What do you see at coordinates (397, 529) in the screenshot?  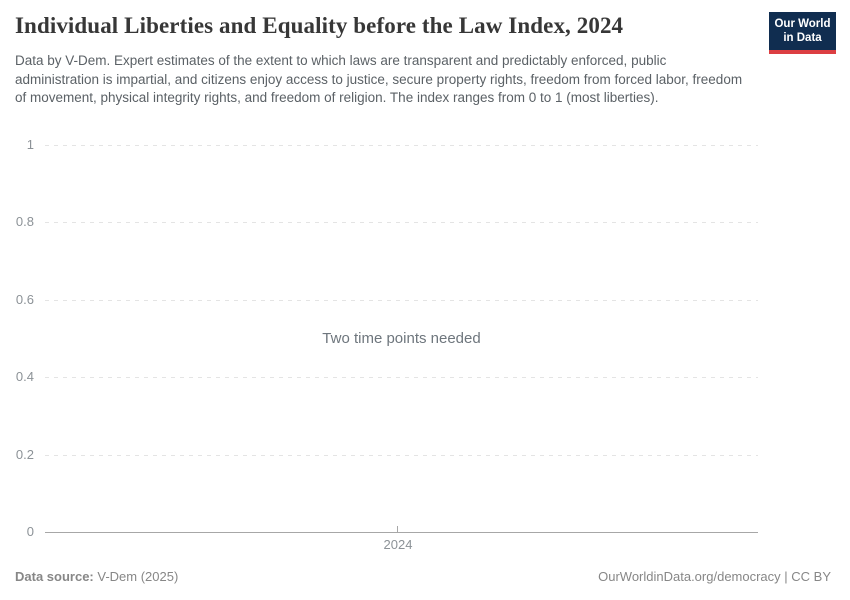 I see `x-axis-tick-mark` at bounding box center [397, 529].